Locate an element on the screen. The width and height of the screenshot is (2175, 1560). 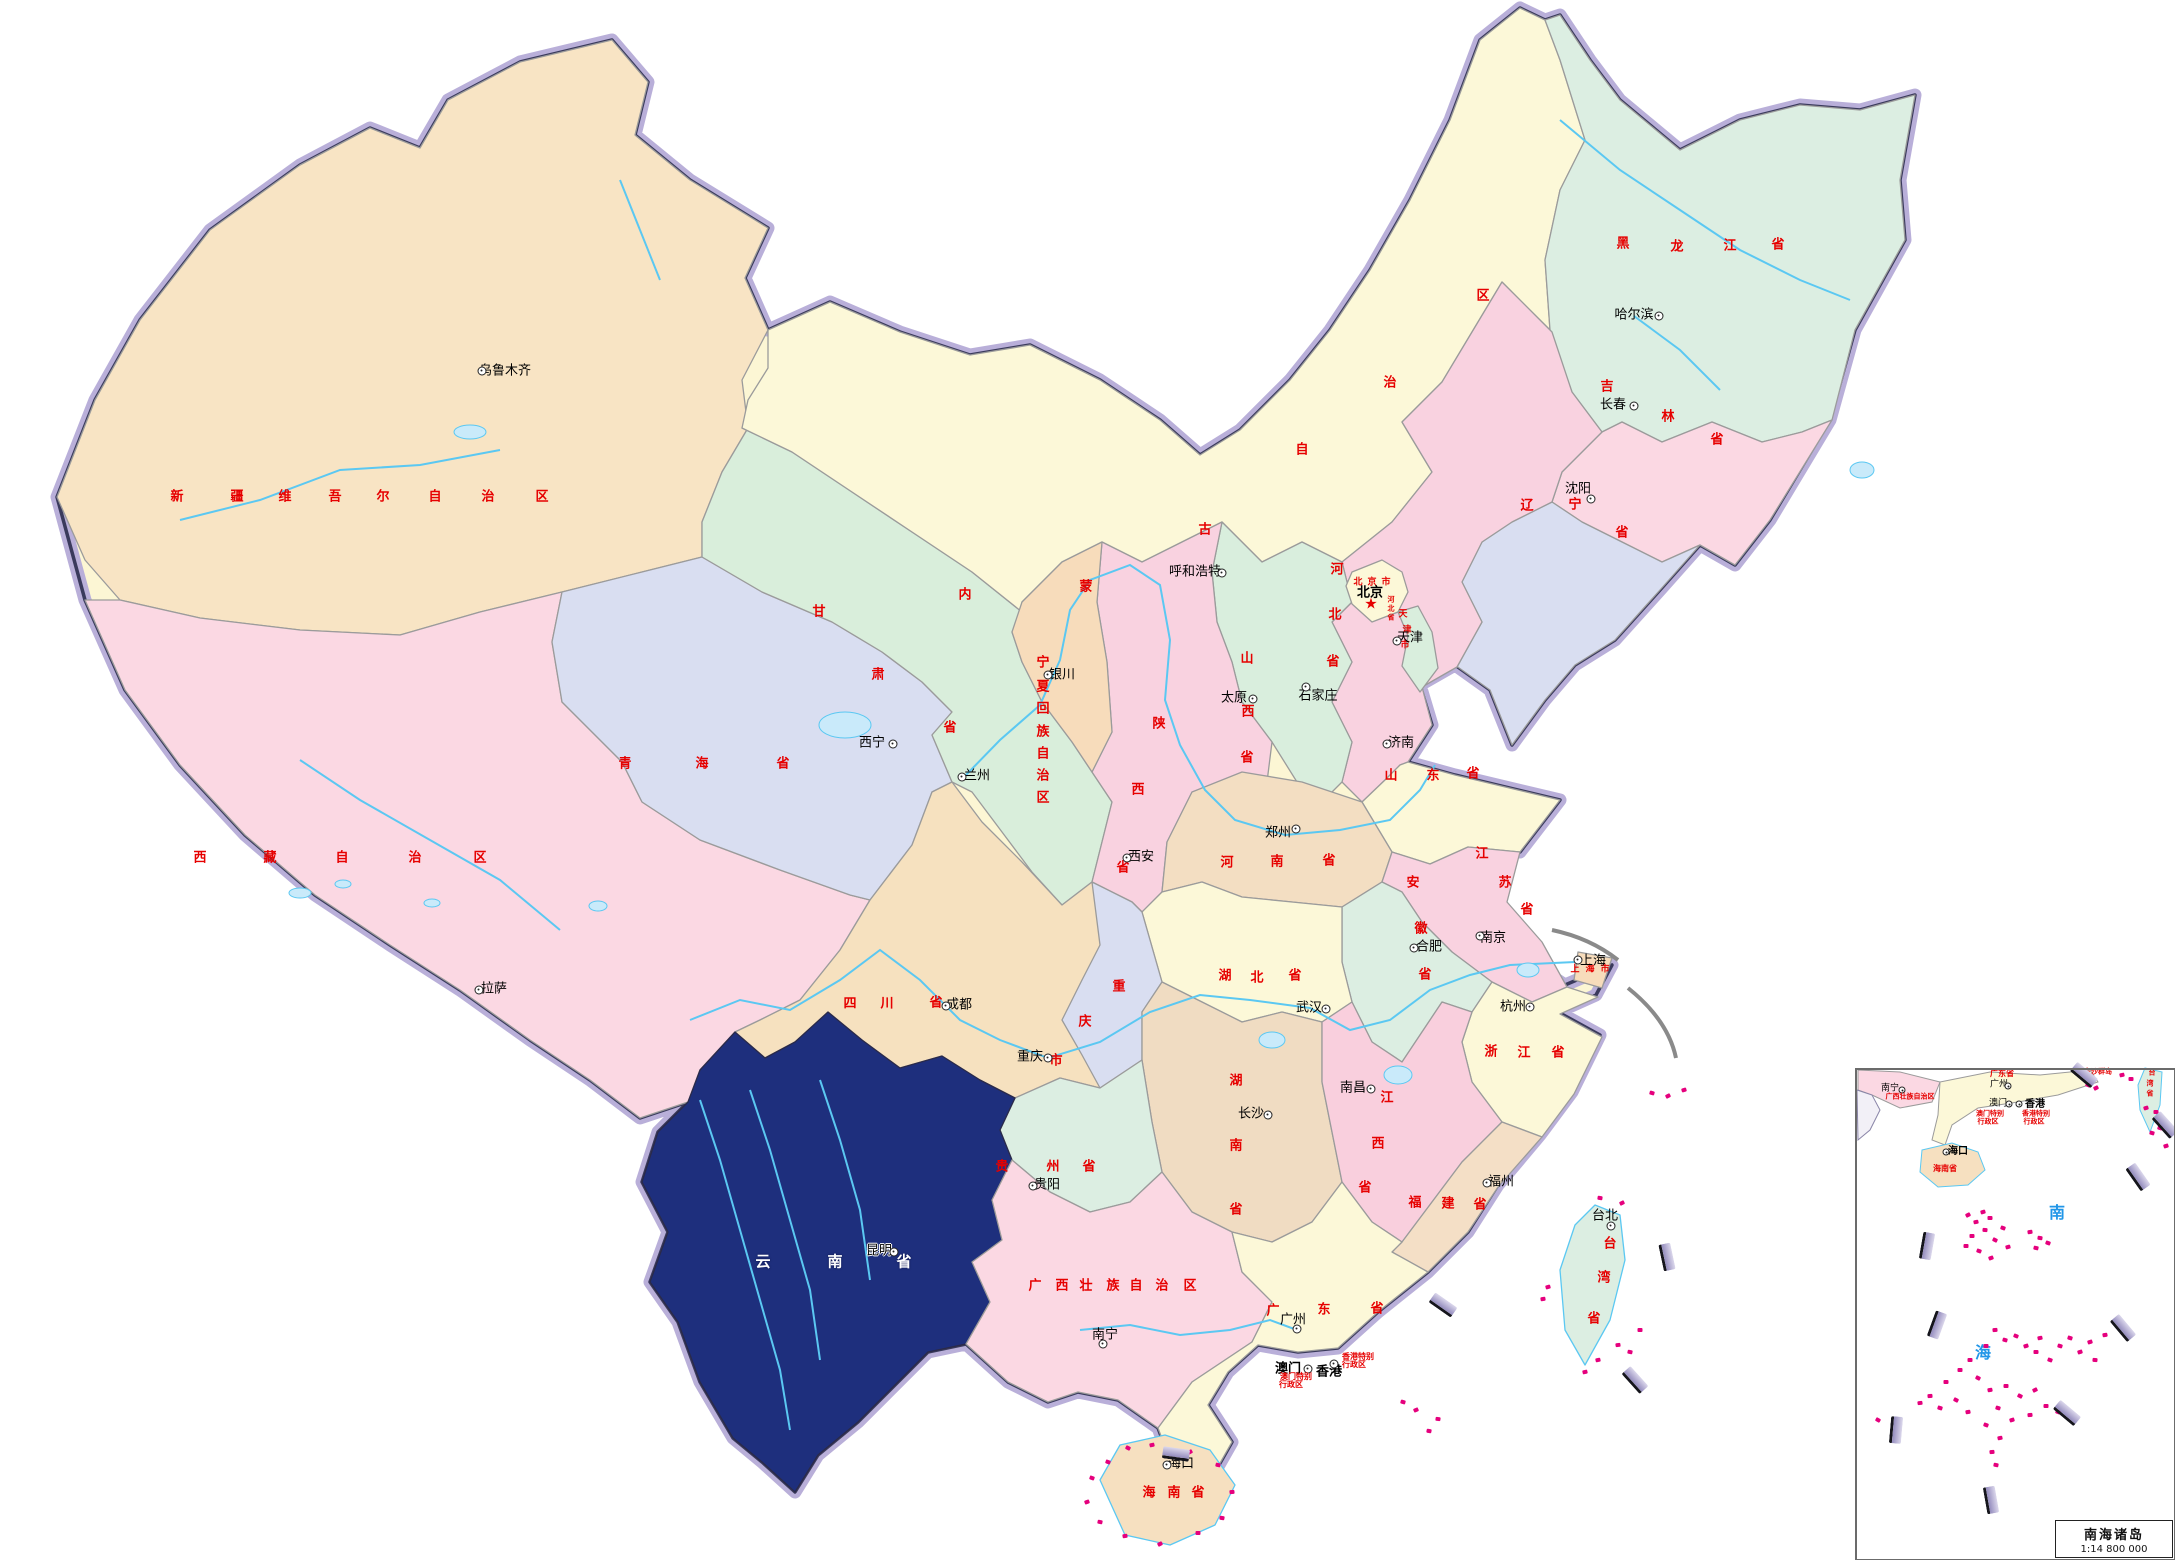
province-label-guangxi: 族 is located at coordinates (1113, 1286).